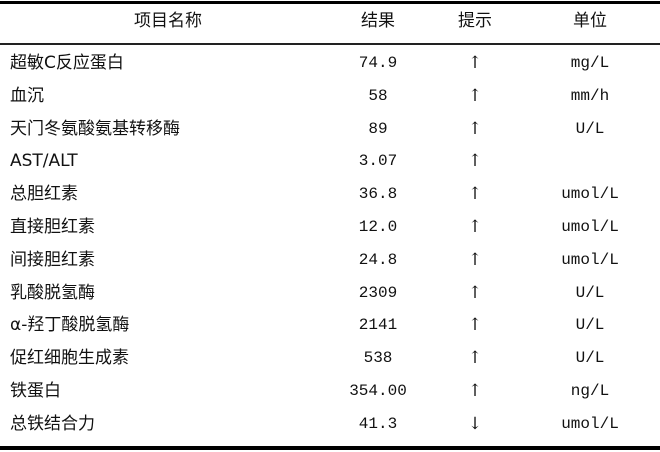  What do you see at coordinates (378, 194) in the screenshot?
I see `result-value: 36.8` at bounding box center [378, 194].